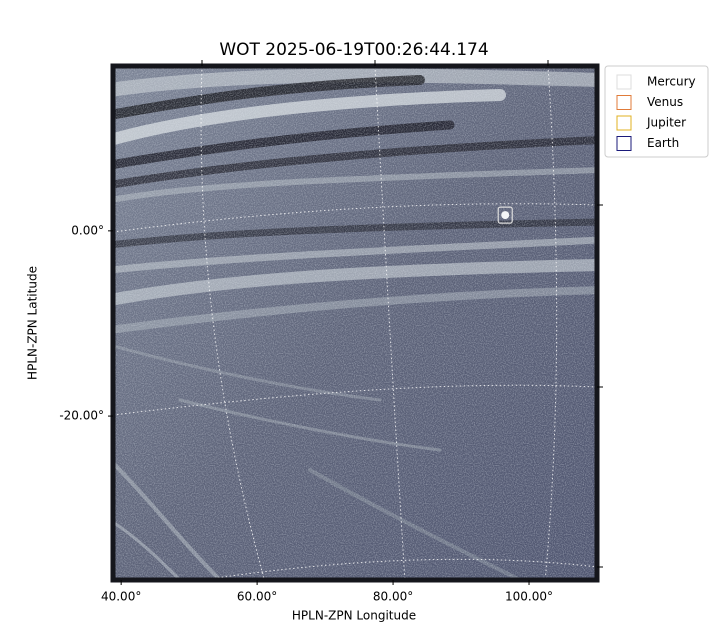 Image resolution: width=720 pixels, height=644 pixels. I want to click on chart-title: WOT 2025-06-19T00:26:44.174, so click(353, 50).